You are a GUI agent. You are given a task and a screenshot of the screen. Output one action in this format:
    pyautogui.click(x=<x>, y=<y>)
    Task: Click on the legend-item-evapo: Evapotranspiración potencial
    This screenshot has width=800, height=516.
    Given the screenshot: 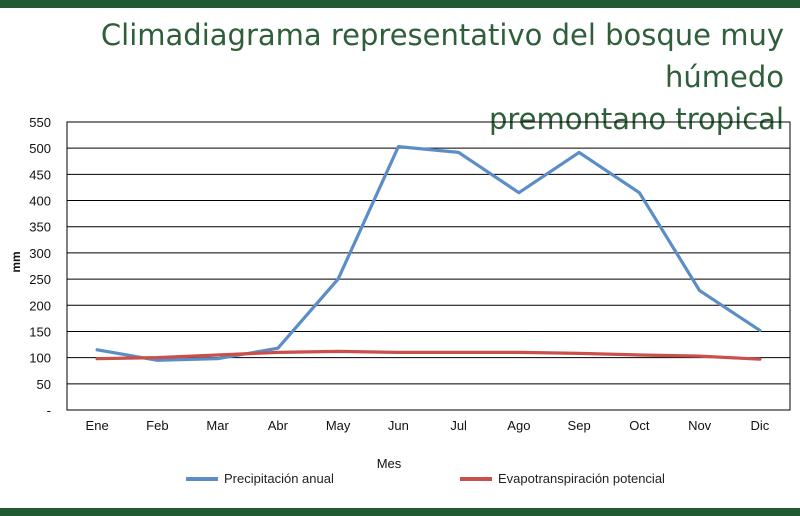 What is the action you would take?
    pyautogui.click(x=562, y=478)
    